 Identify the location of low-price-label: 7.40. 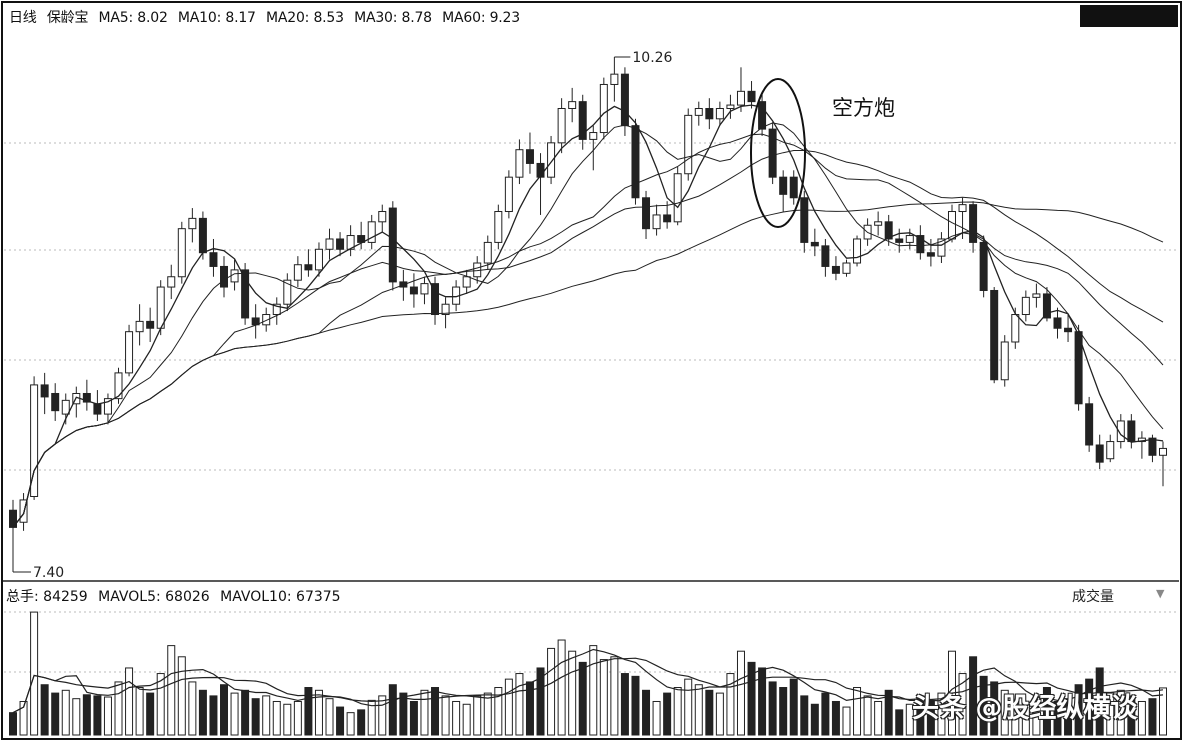
(48, 573).